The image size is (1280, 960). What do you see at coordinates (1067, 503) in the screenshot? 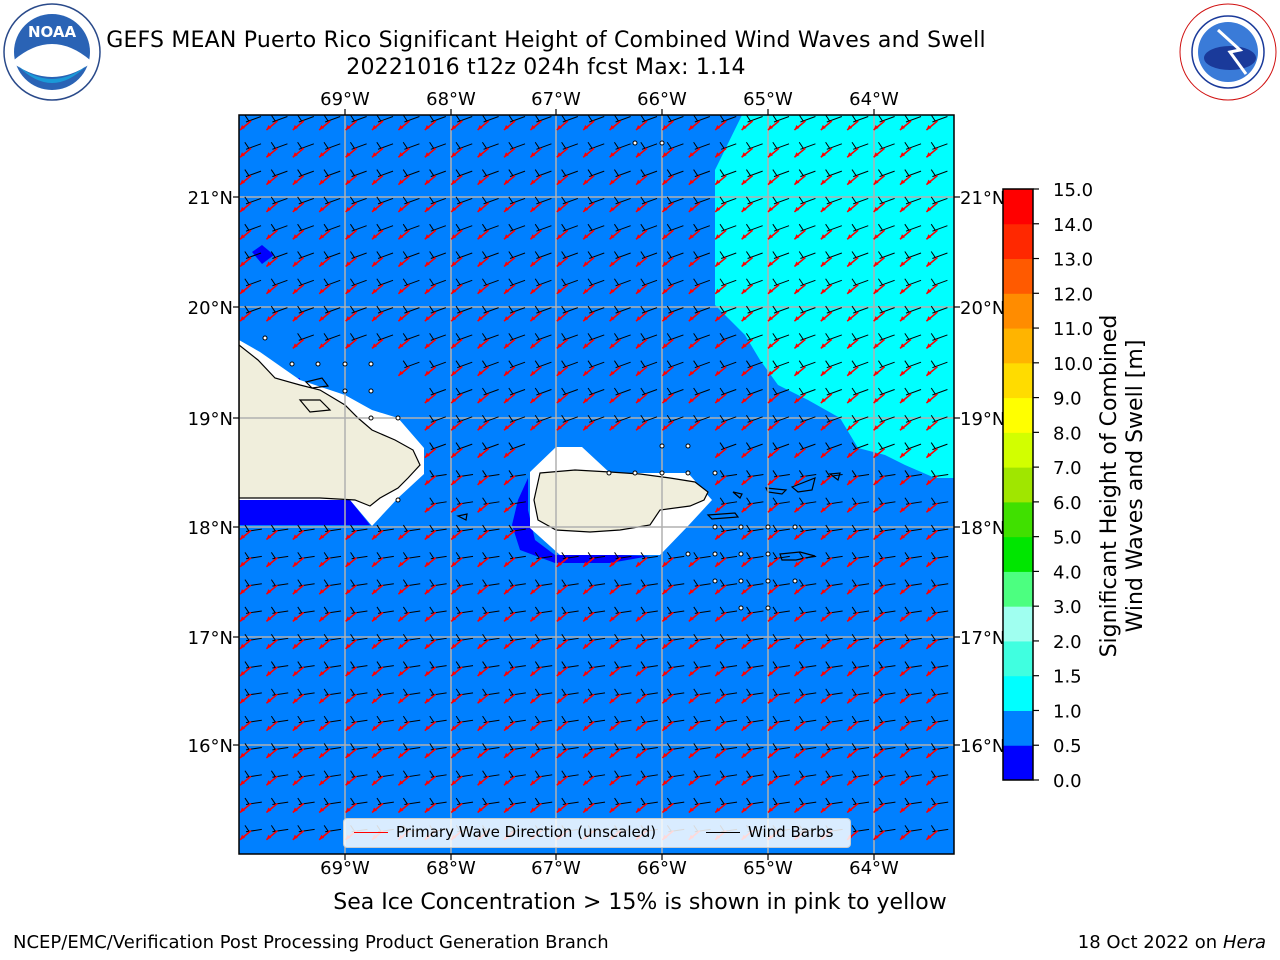
I see `colorbar-tick-label: 6.0` at bounding box center [1067, 503].